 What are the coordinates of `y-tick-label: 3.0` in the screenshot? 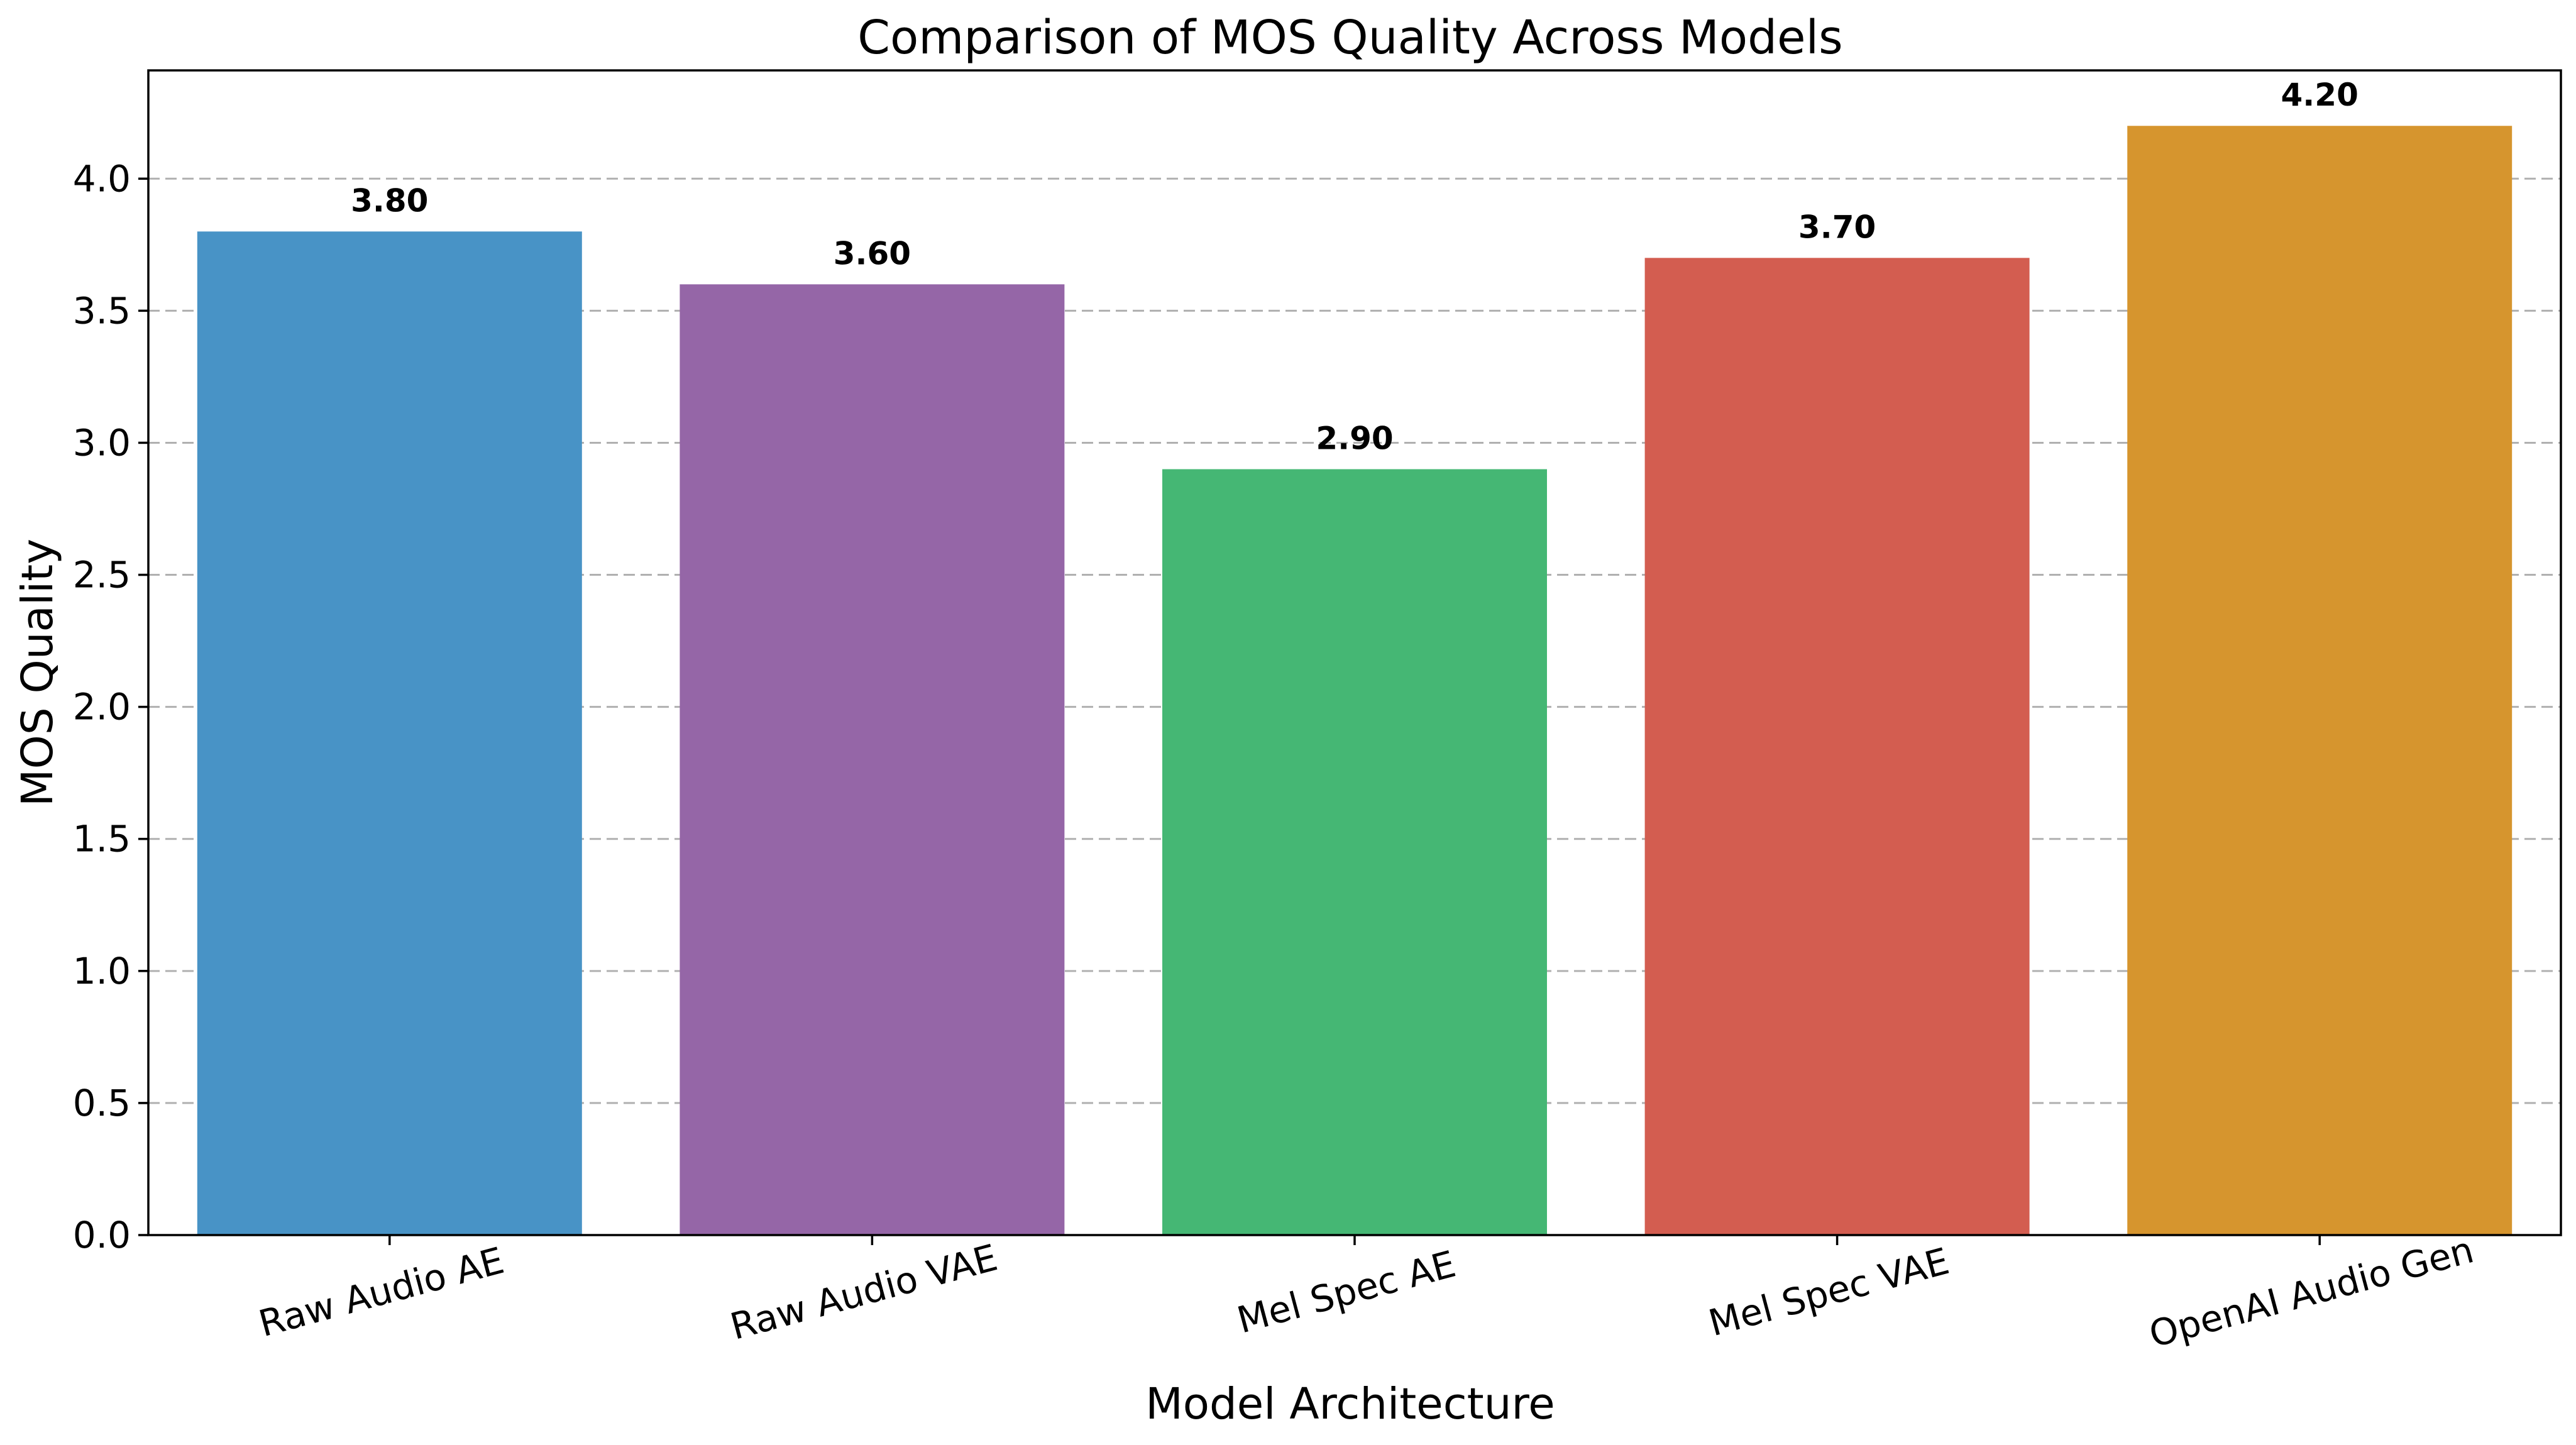 It's located at (102, 442).